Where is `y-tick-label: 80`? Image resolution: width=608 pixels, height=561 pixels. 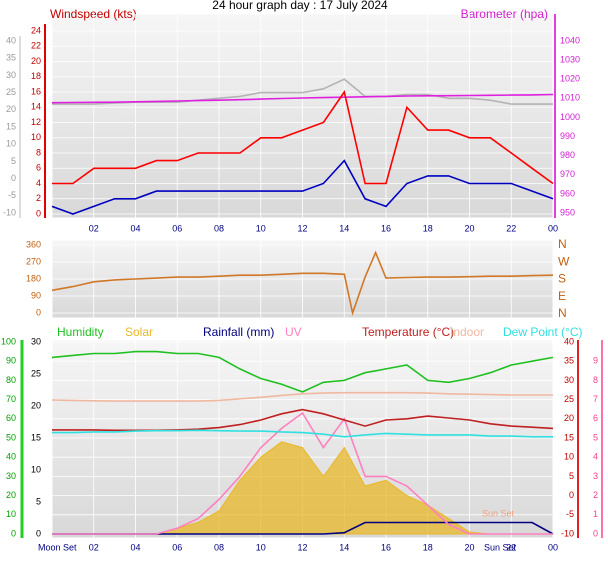 y-tick-label: 80 is located at coordinates (11, 380).